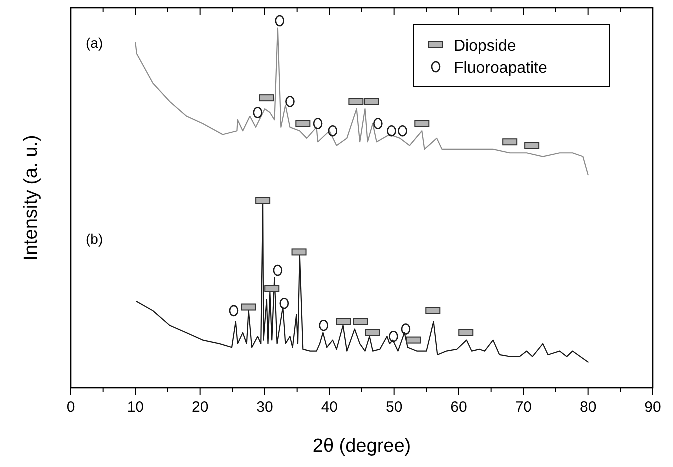 Image resolution: width=673 pixels, height=467 pixels. What do you see at coordinates (459, 407) in the screenshot?
I see `x-tick-label: 60` at bounding box center [459, 407].